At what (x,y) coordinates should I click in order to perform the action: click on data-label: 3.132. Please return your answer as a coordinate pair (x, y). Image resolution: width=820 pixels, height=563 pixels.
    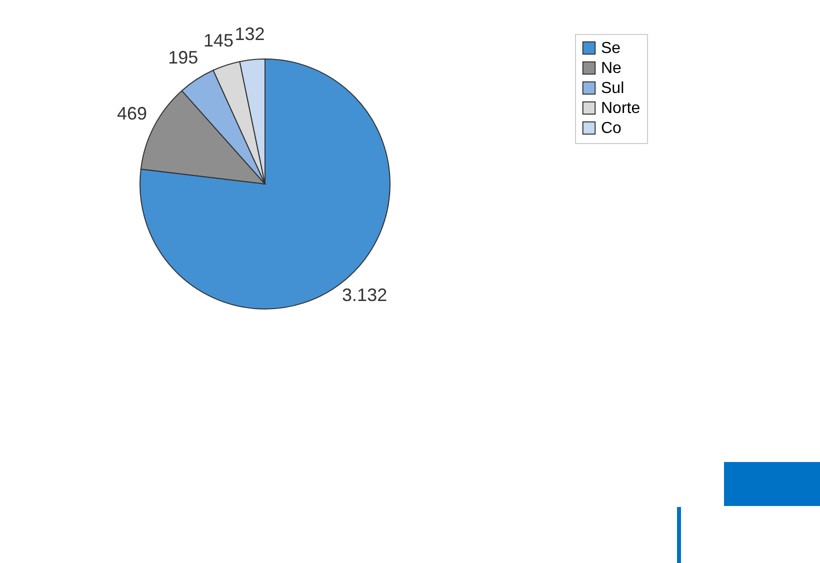
    Looking at the image, I should click on (365, 295).